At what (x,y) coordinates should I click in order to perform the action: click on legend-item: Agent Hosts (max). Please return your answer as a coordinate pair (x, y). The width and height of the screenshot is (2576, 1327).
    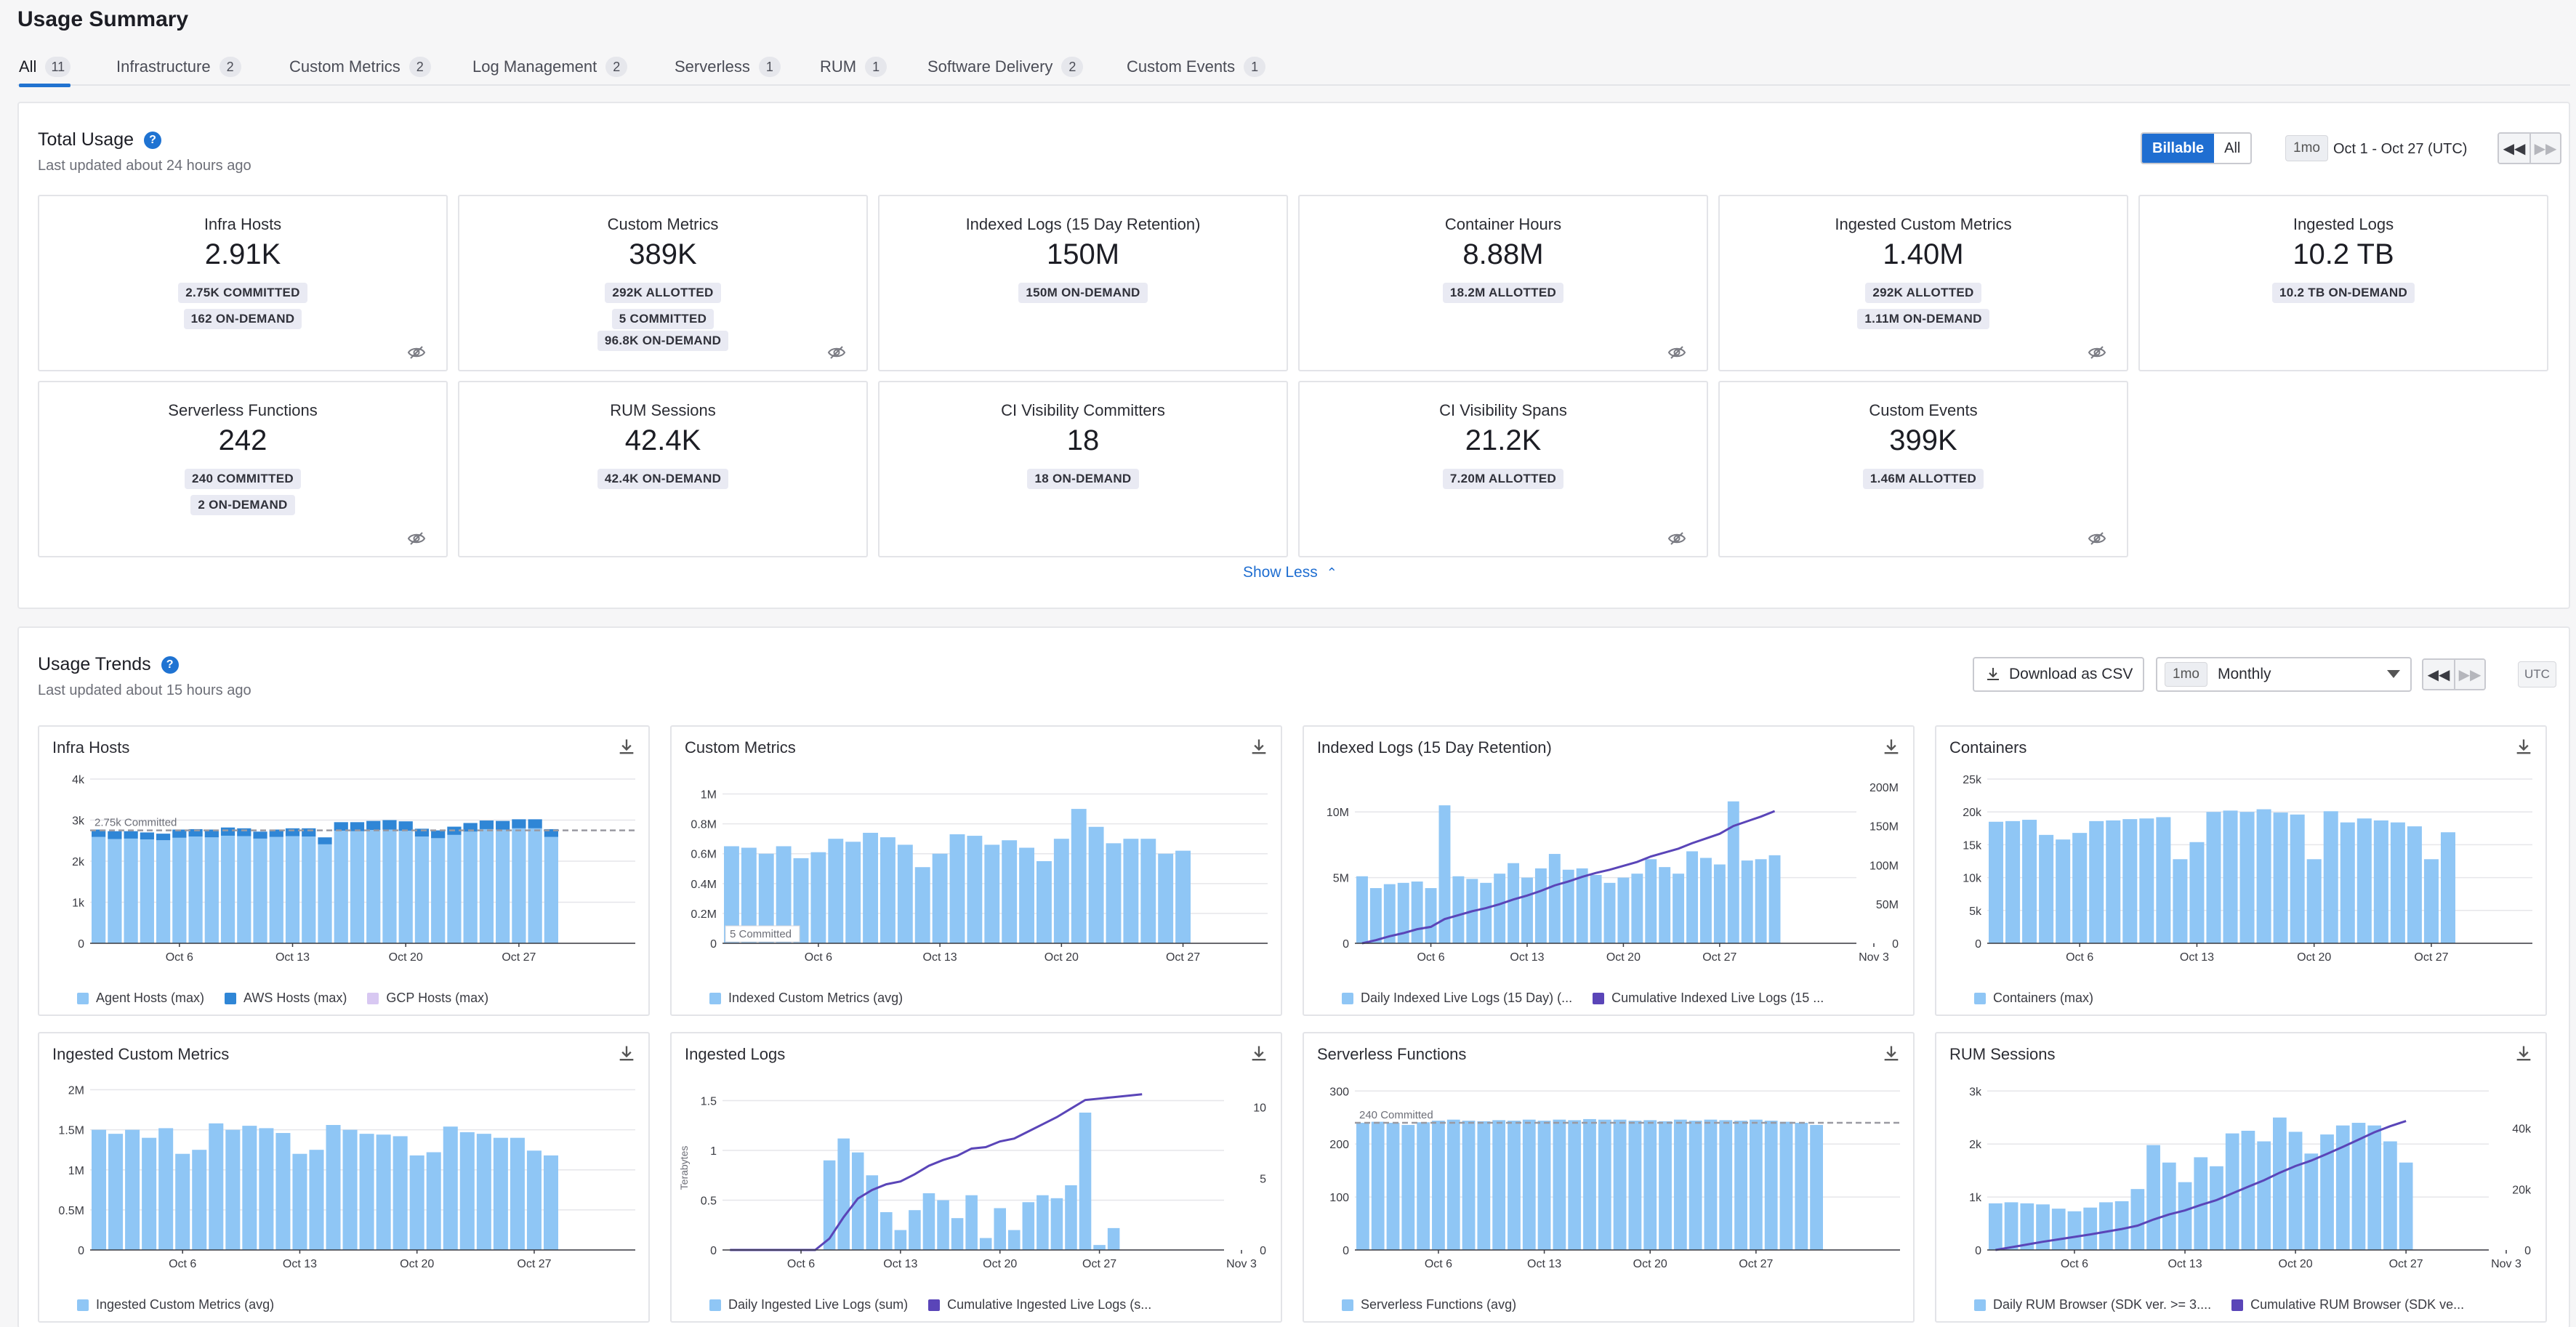
    Looking at the image, I should click on (140, 999).